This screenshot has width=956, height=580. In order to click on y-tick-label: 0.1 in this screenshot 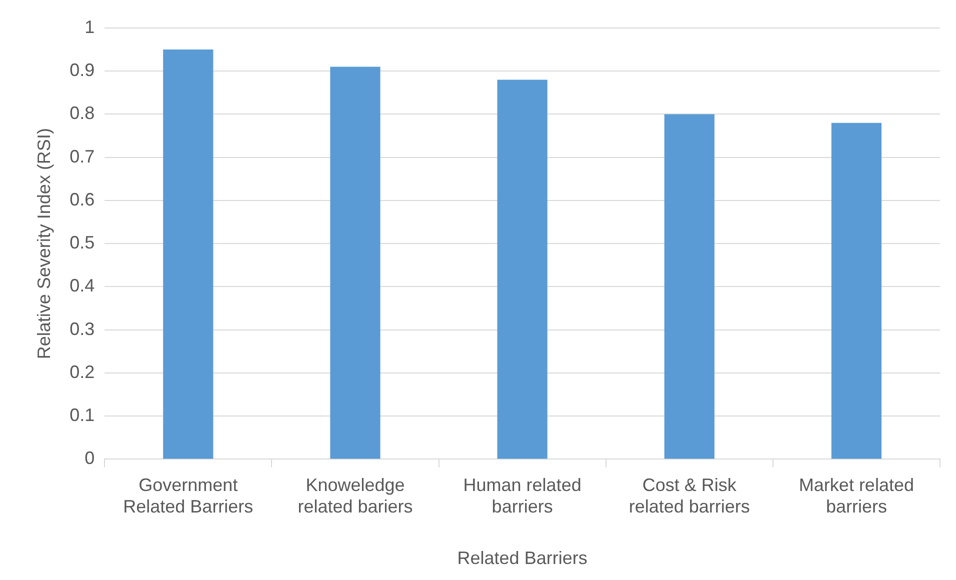, I will do `click(82, 415)`.